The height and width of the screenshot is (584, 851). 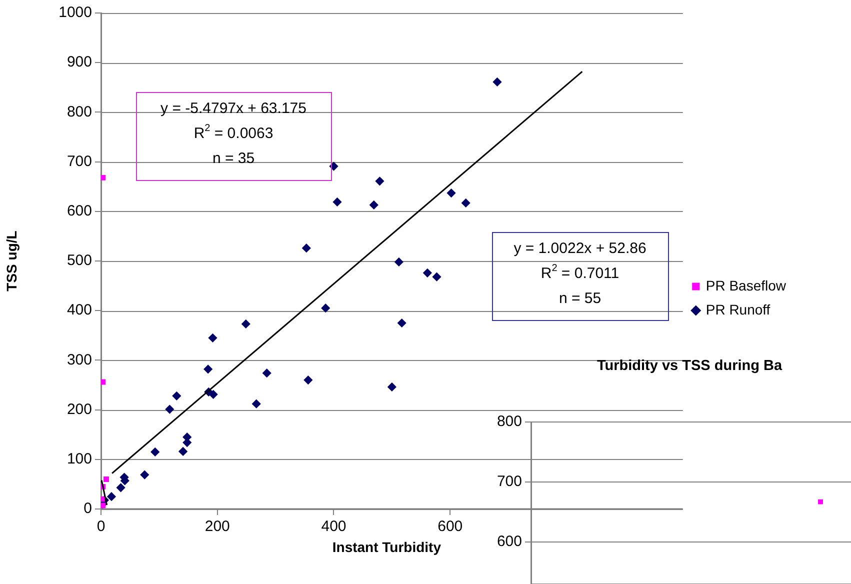 What do you see at coordinates (738, 309) in the screenshot?
I see `legend-label: PR Runoff` at bounding box center [738, 309].